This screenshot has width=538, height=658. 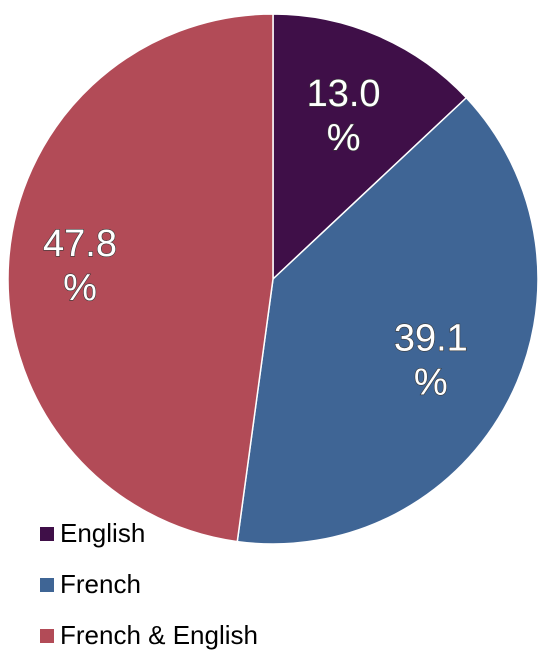 What do you see at coordinates (431, 360) in the screenshot?
I see `data-label-french: 39.1%` at bounding box center [431, 360].